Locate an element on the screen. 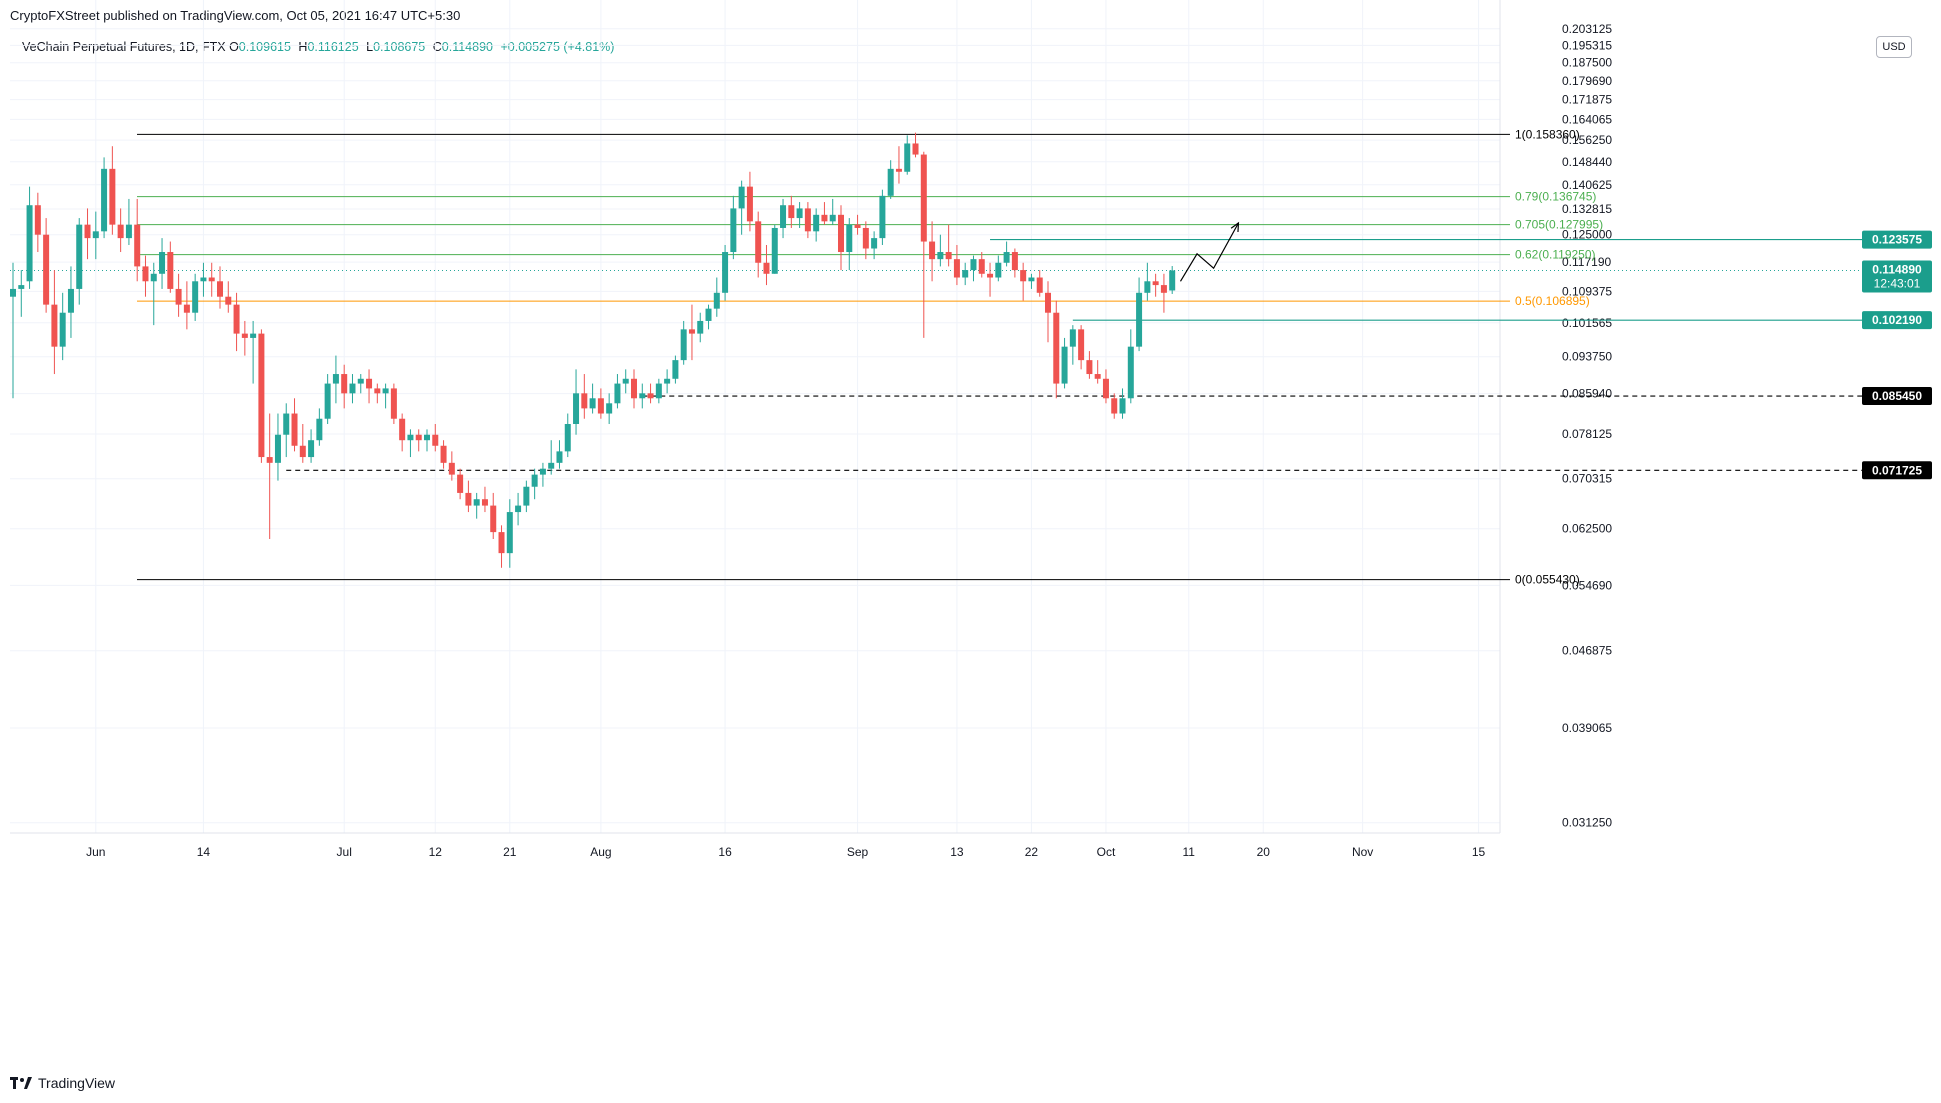 This screenshot has height=1103, width=1941. y-tick-label: 0.195315 is located at coordinates (1587, 45).